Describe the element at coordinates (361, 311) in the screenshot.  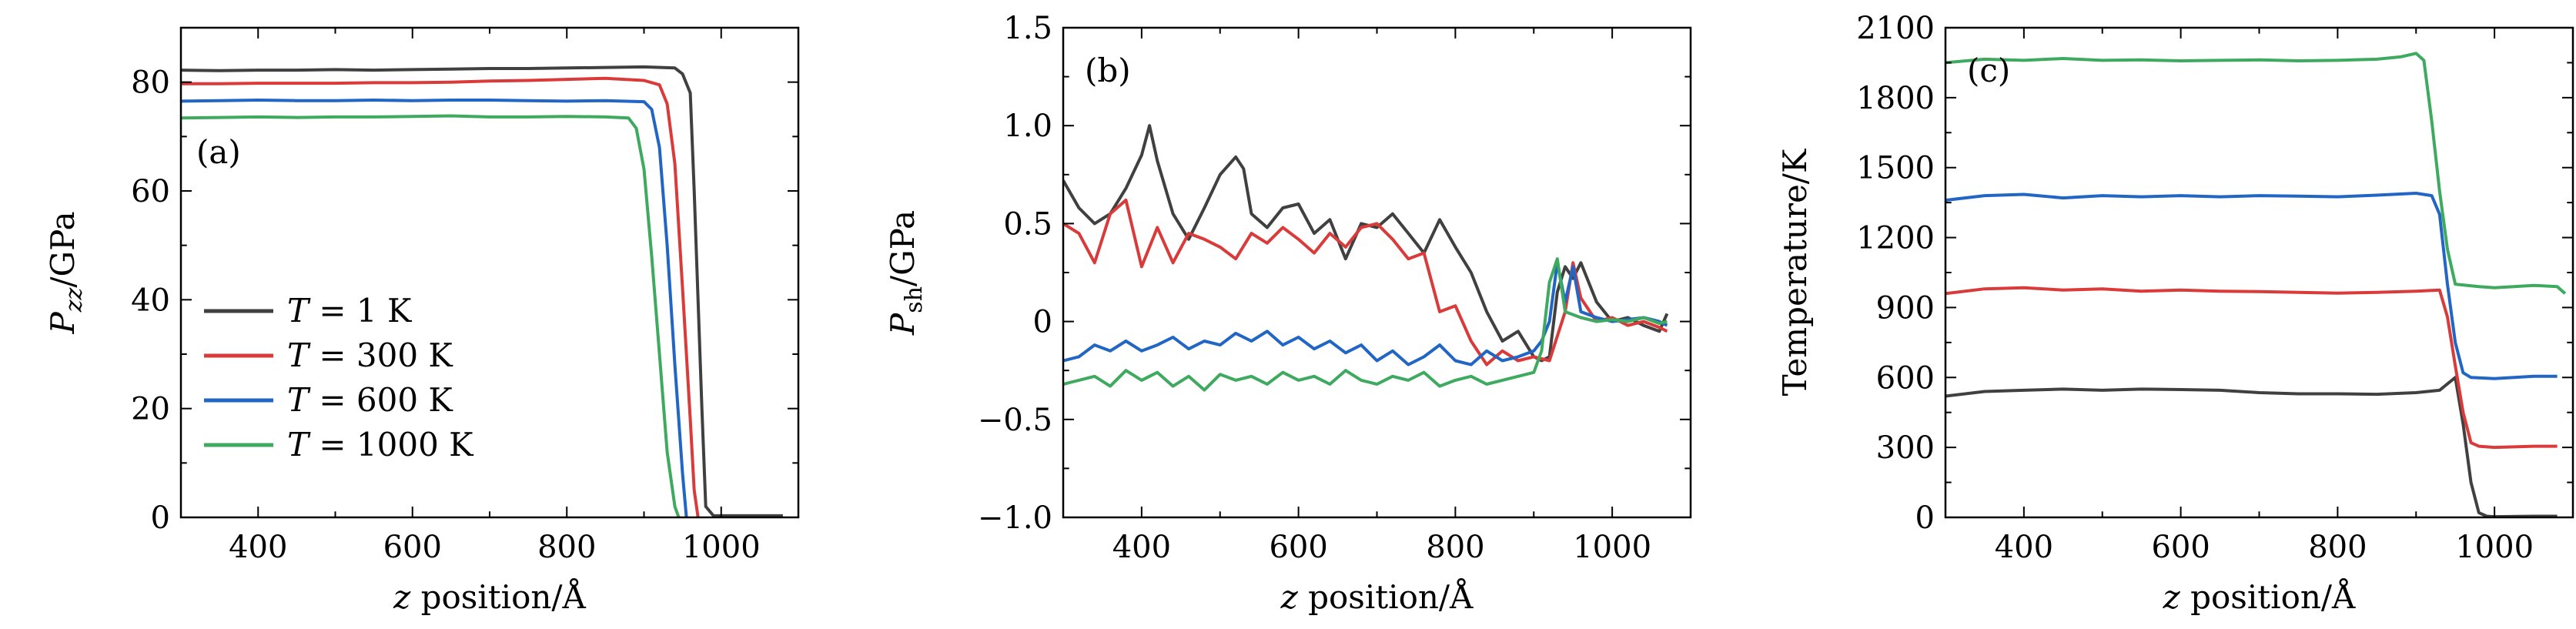
I see `legend-text: = 1 K` at that location.